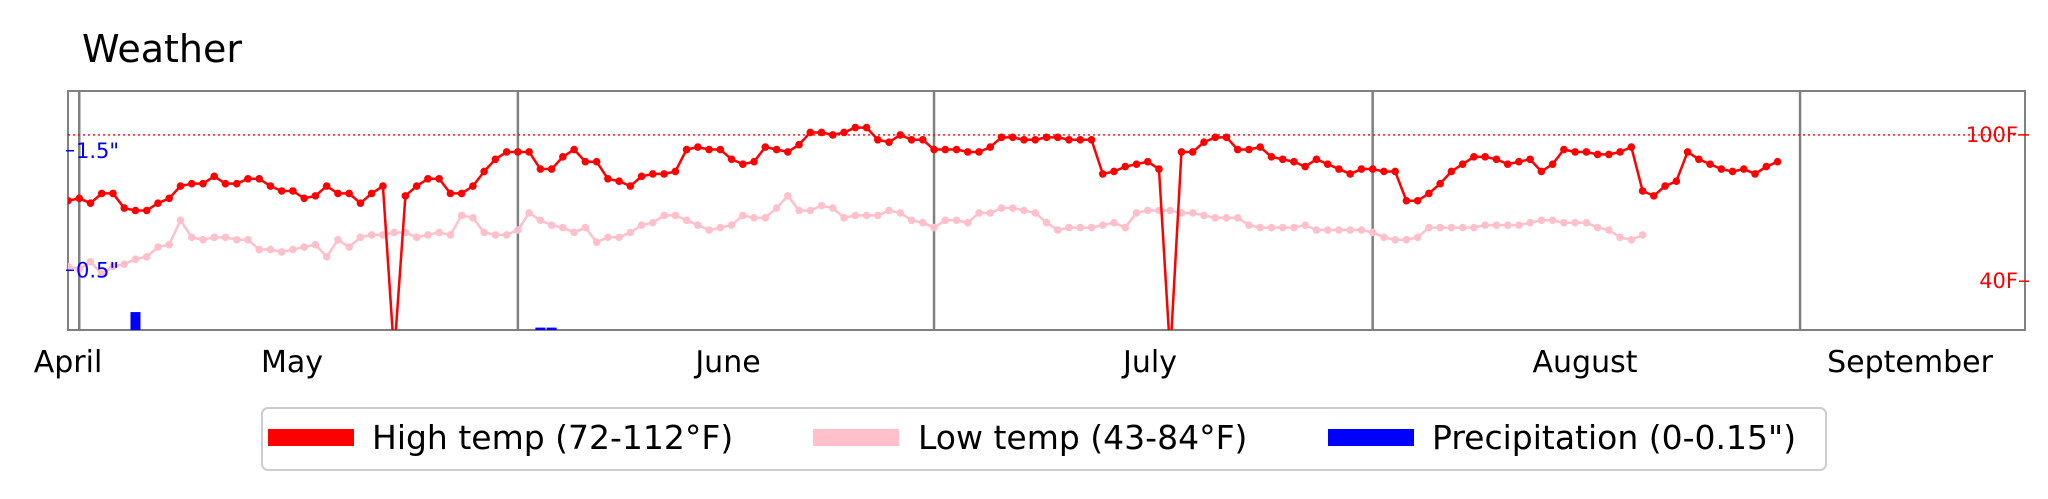 This screenshot has height=499, width=2048. Describe the element at coordinates (1614, 437) in the screenshot. I see `legend-label-precip: Precipitation (0-0.15")` at that location.